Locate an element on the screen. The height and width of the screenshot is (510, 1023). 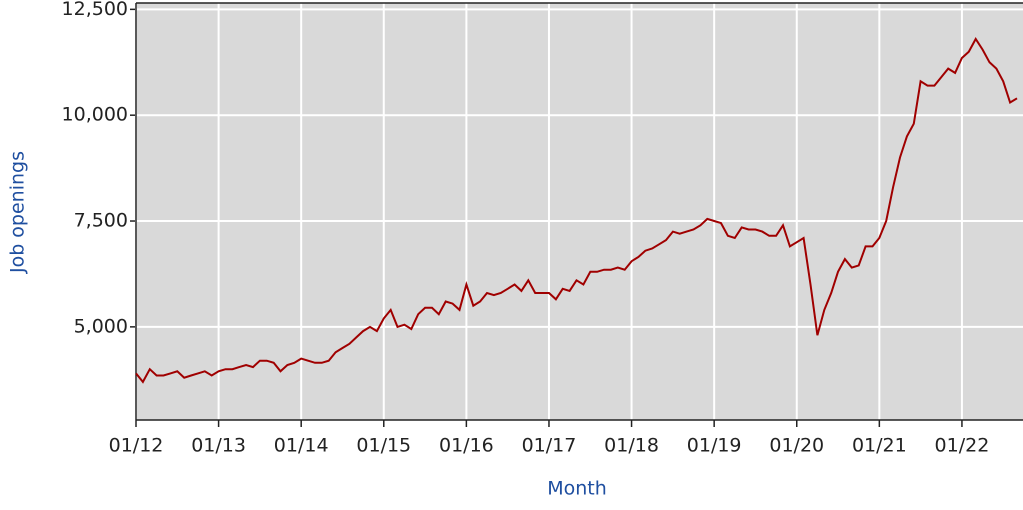
x-tick-label: 01/17 is located at coordinates (549, 446).